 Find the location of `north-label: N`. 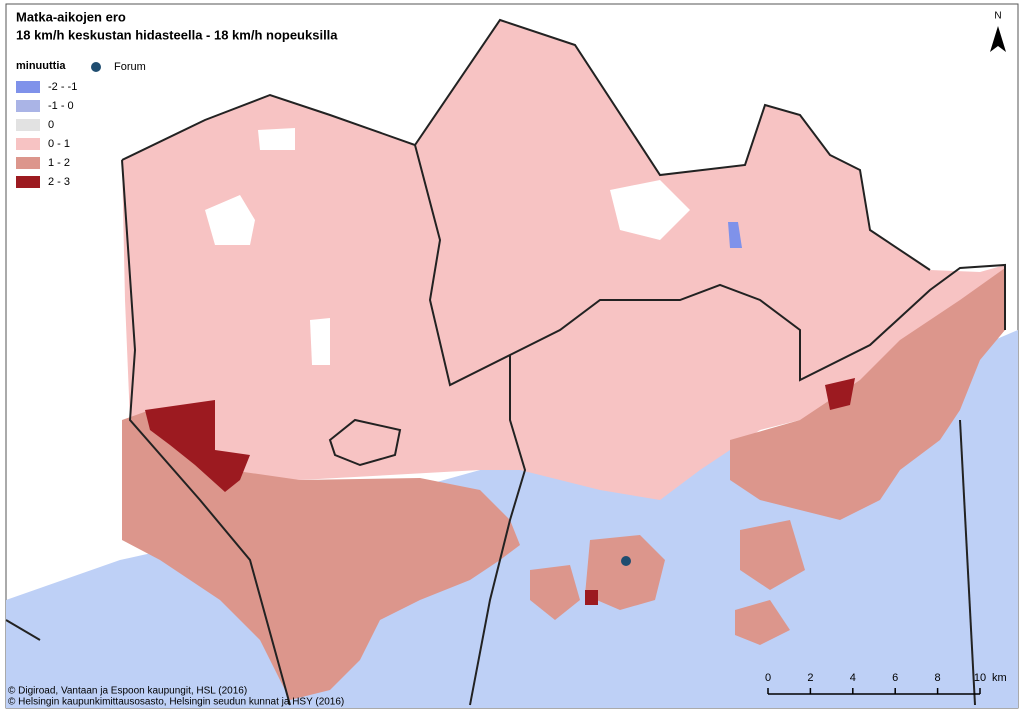

north-label: N is located at coordinates (997, 16).